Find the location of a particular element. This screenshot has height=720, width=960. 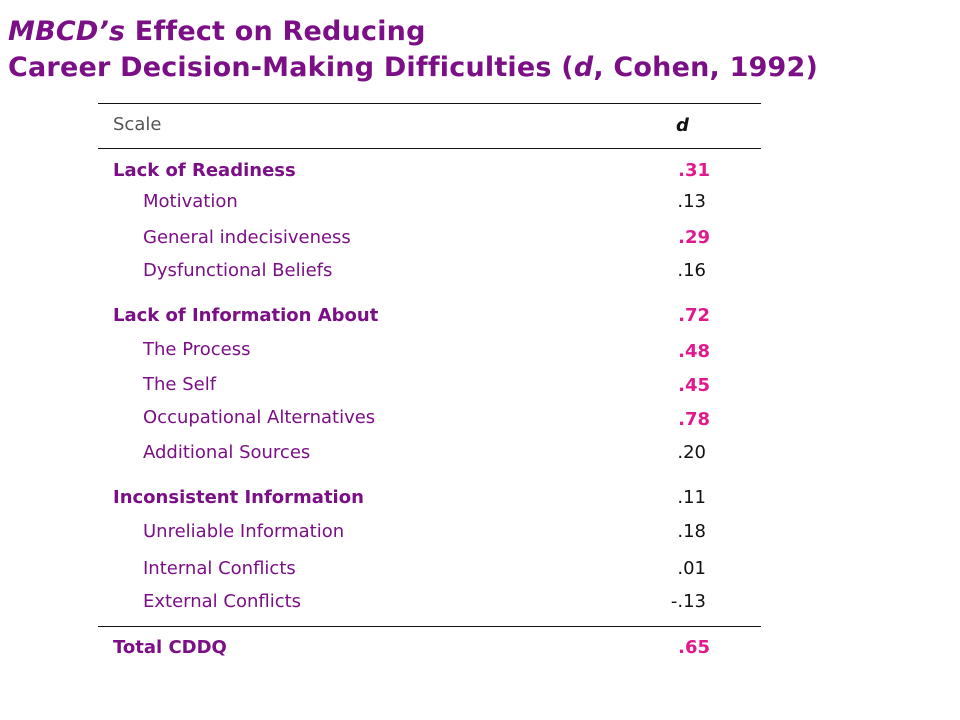

row-value-lack-of-readiness: .31 is located at coordinates (694, 170).